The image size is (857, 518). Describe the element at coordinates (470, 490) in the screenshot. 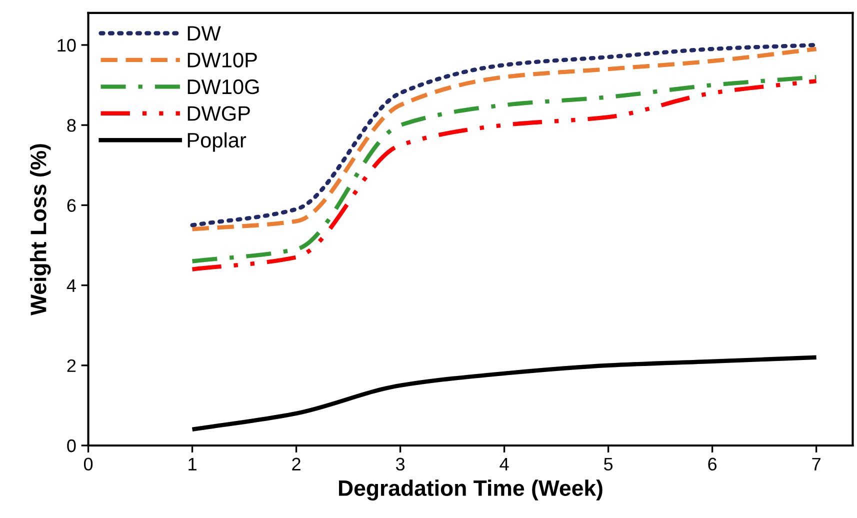

I see `x-axis-title: Degradation Time (Week)` at that location.